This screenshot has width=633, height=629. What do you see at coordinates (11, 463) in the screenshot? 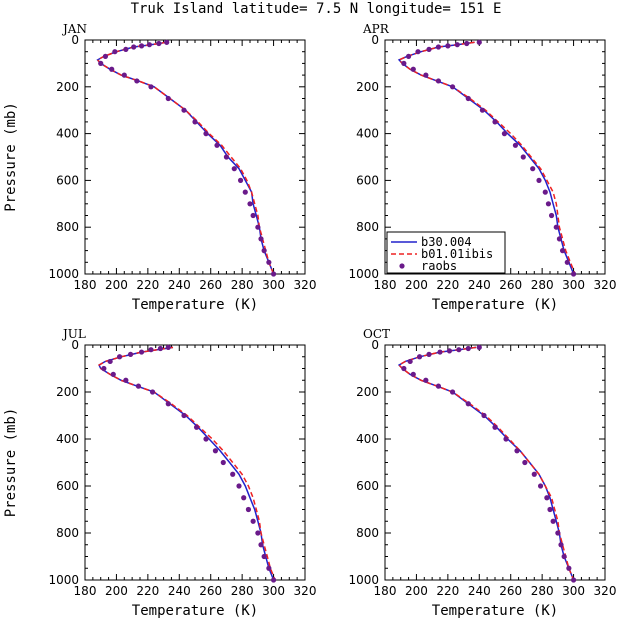
I see `y-axis-label: Pressure (mb)` at bounding box center [11, 463].